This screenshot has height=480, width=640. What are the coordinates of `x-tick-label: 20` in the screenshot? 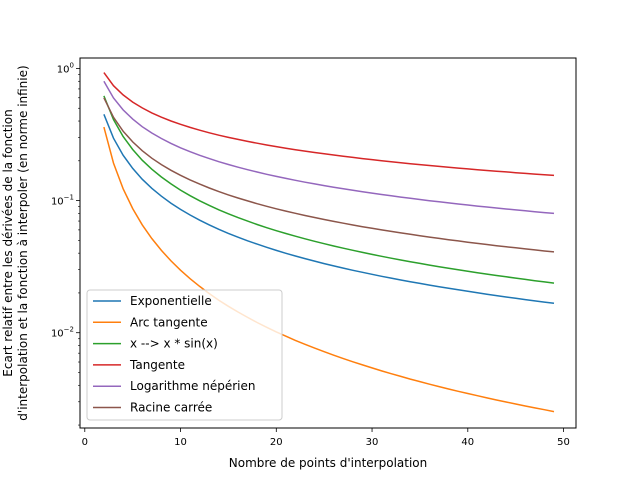 It's located at (276, 442).